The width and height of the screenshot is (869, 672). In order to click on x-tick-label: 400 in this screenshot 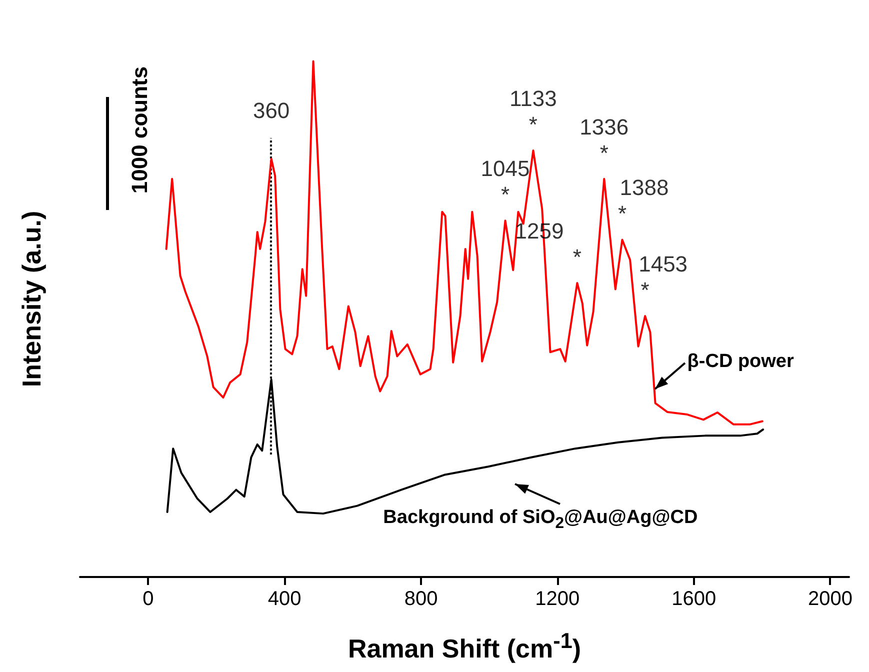, I will do `click(285, 599)`.